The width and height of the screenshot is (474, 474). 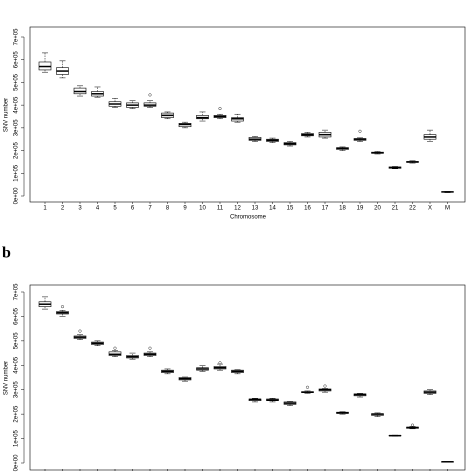 I want to click on x-tick-label: 4, so click(x=98, y=209).